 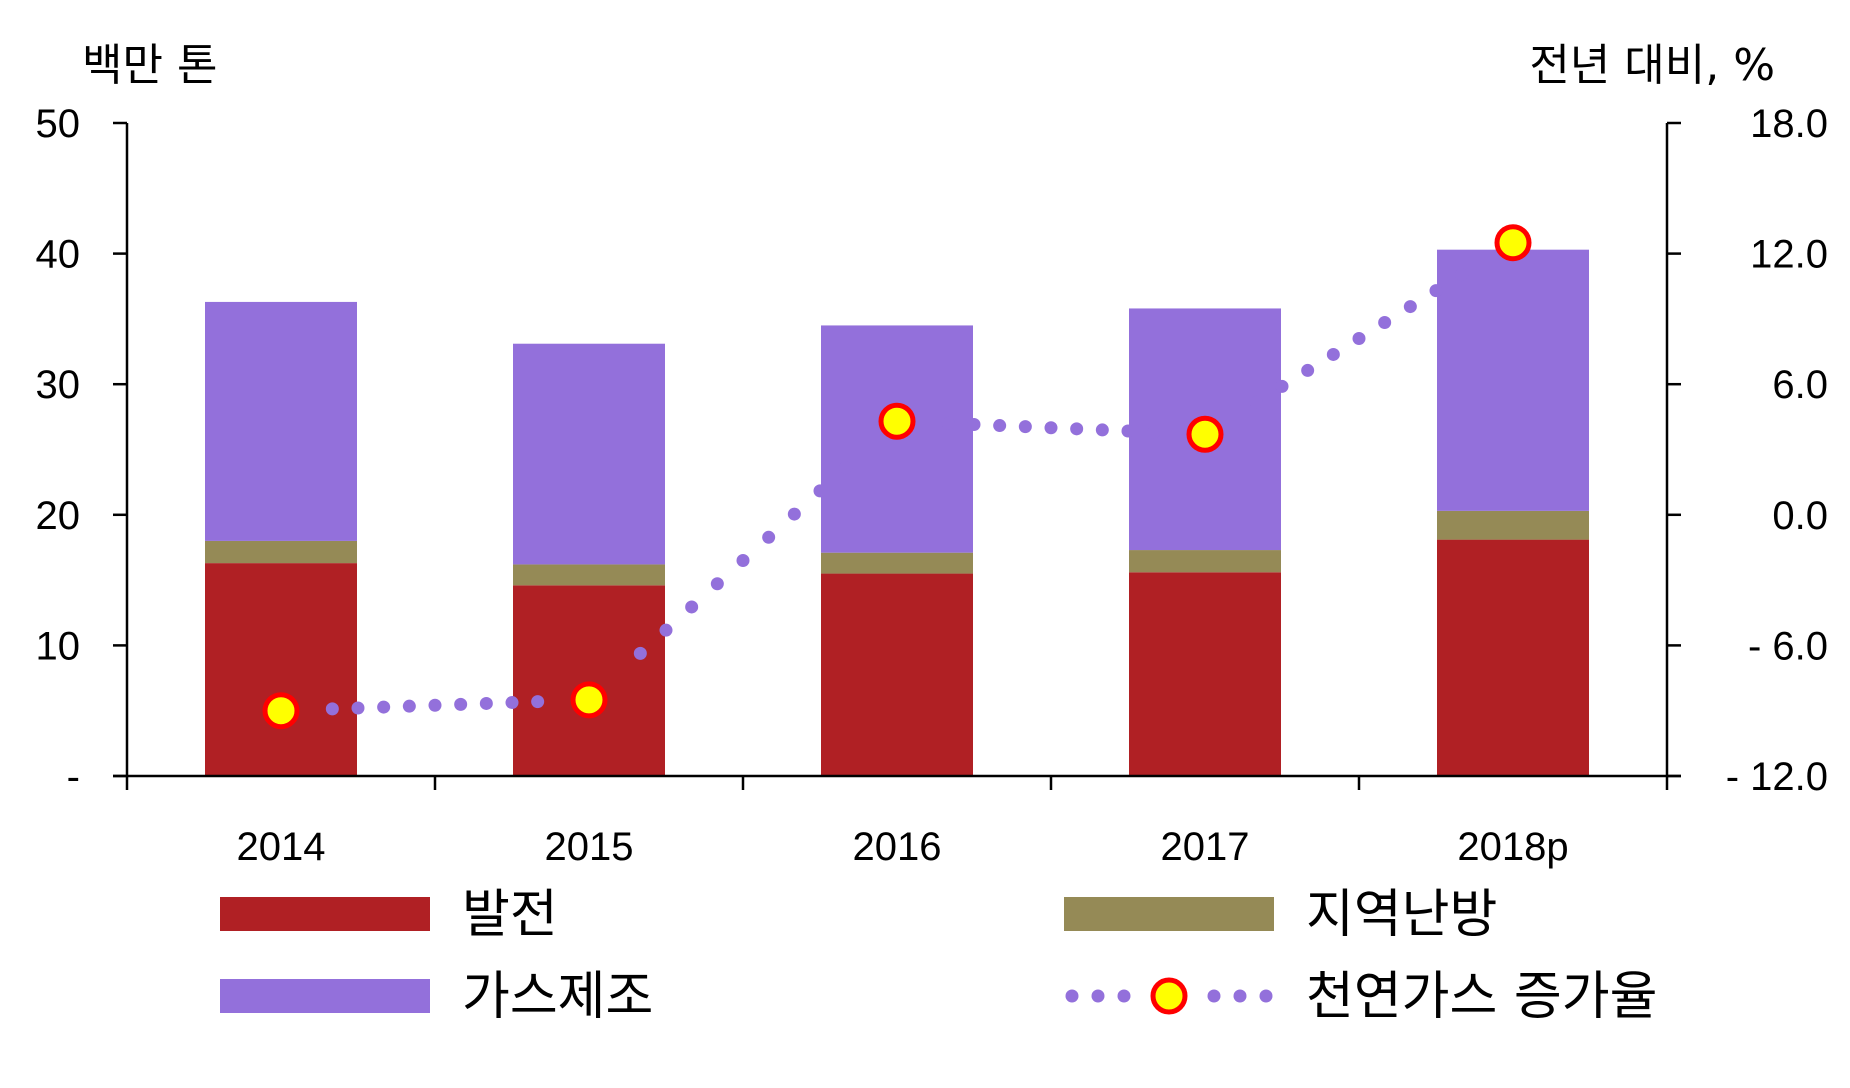 I want to click on legend-label-0: 발전, so click(x=510, y=915).